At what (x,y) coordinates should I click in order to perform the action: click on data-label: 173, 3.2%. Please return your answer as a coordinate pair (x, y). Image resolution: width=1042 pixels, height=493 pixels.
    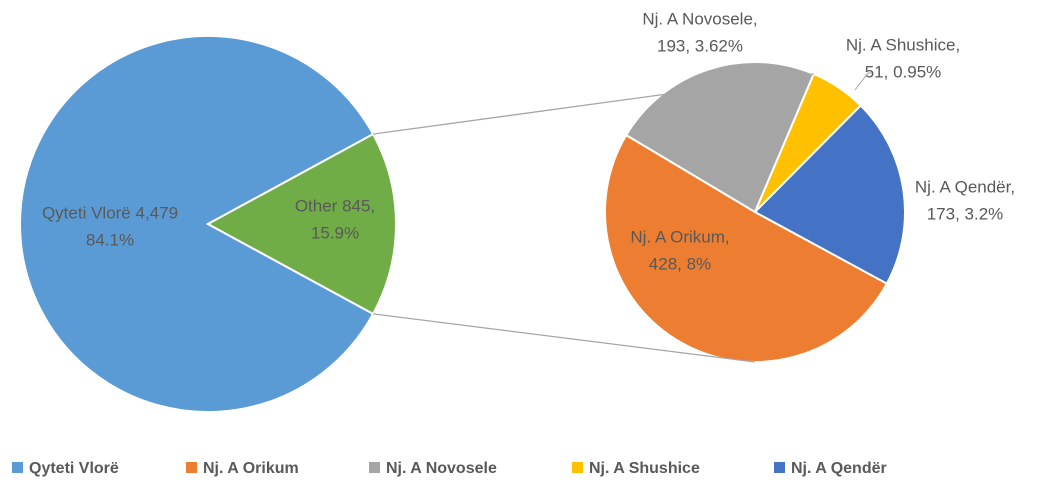
    Looking at the image, I should click on (965, 213).